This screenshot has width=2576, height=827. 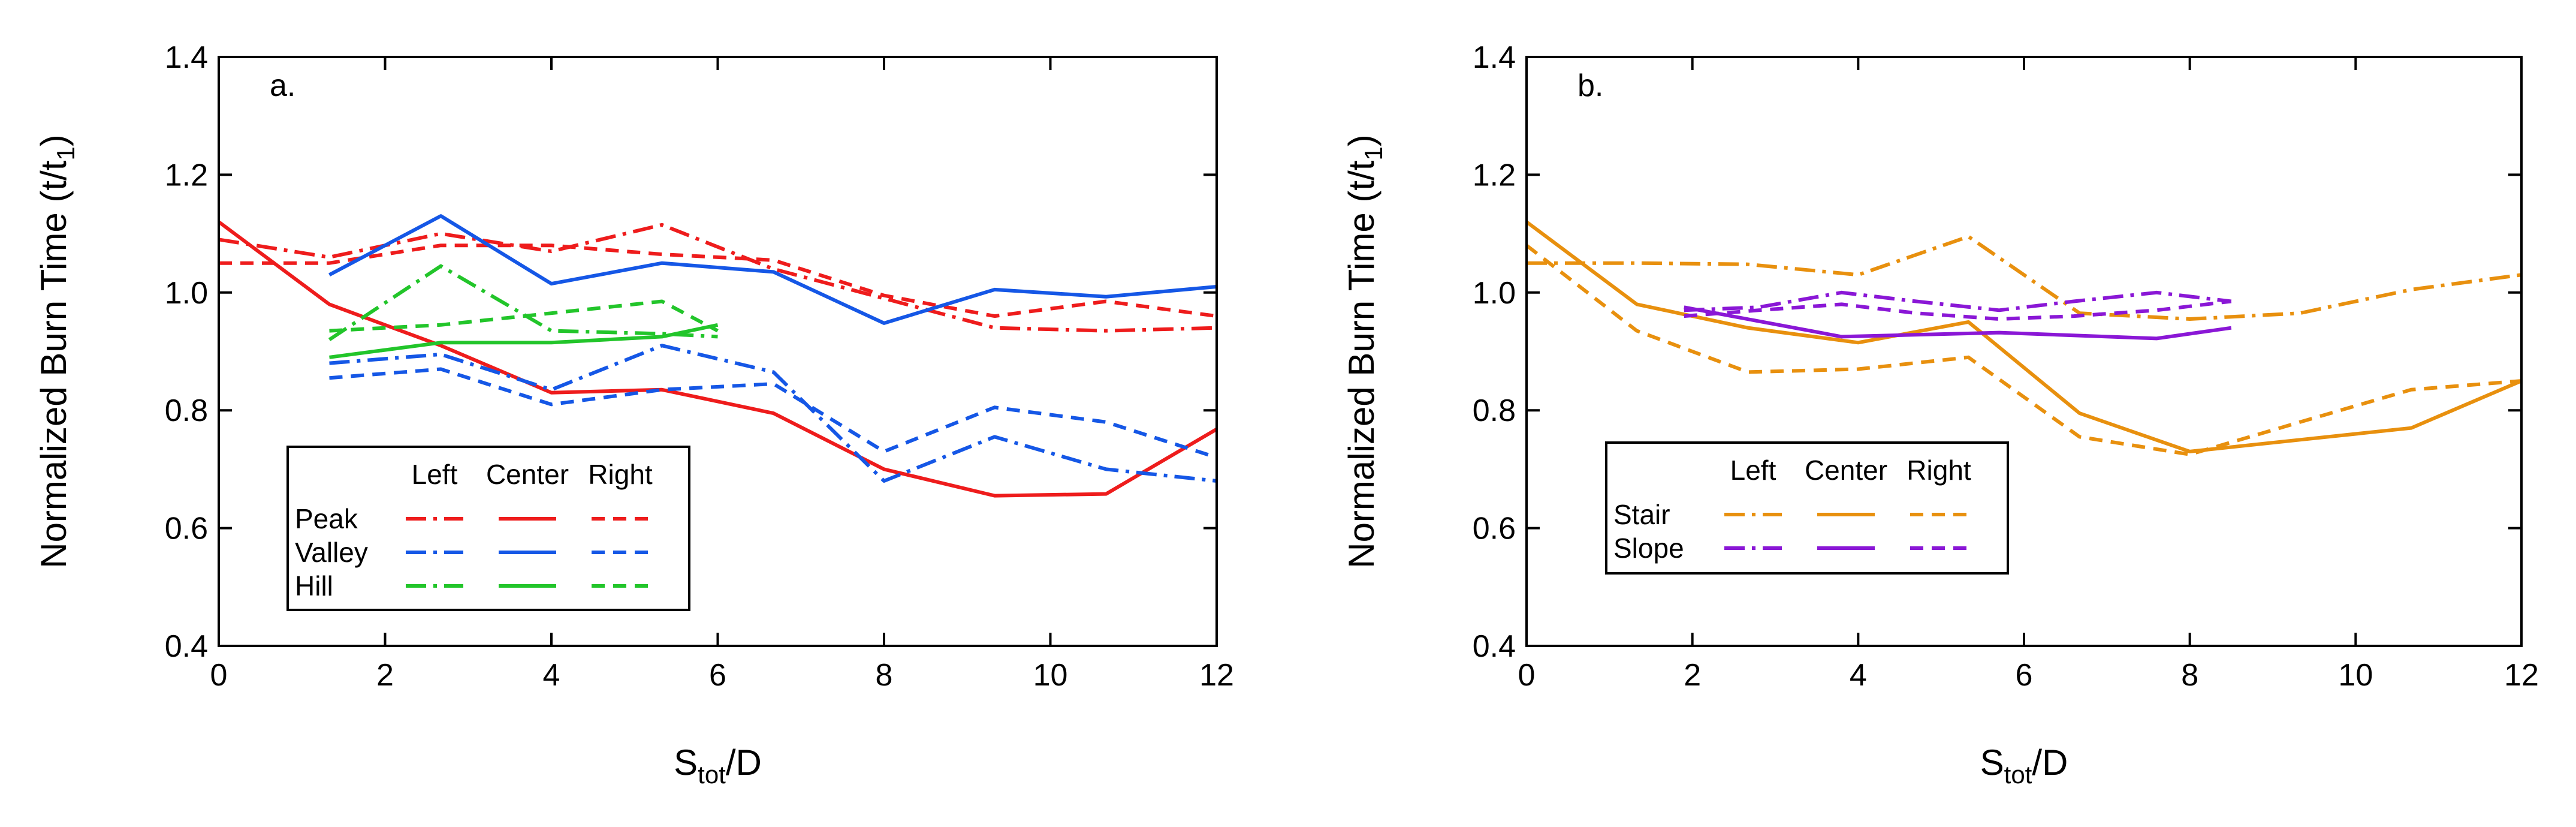 I want to click on legend-row-label: Valley, so click(x=331, y=552).